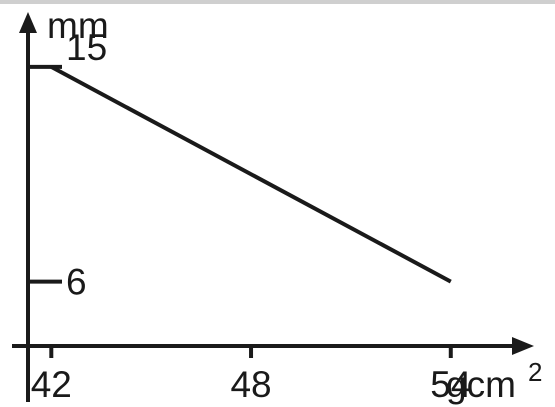  Describe the element at coordinates (78, 25) in the screenshot. I see `y-axis-label: mm` at that location.